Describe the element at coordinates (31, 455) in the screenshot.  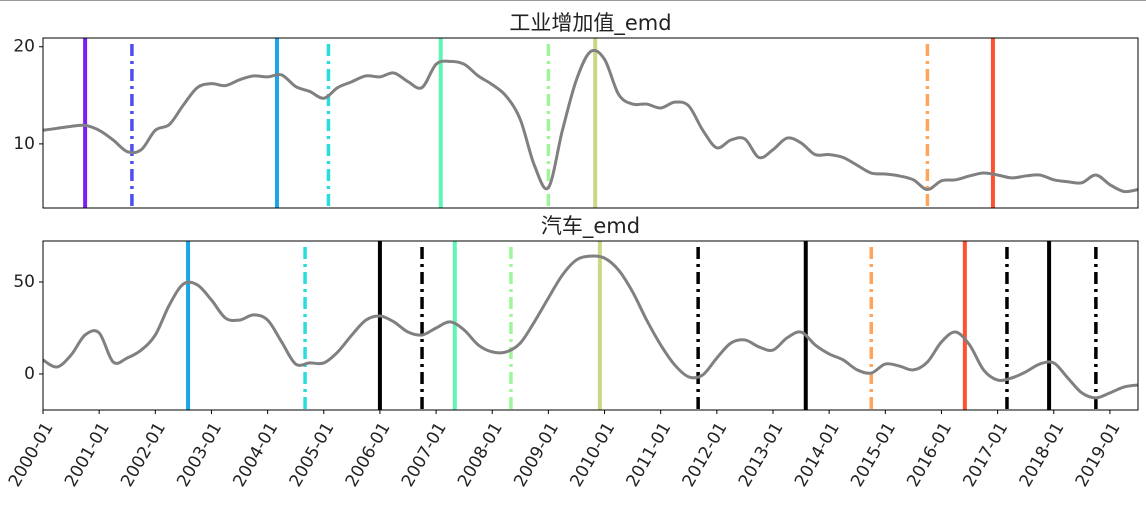
I see `x-tick-label: 2000-01` at that location.